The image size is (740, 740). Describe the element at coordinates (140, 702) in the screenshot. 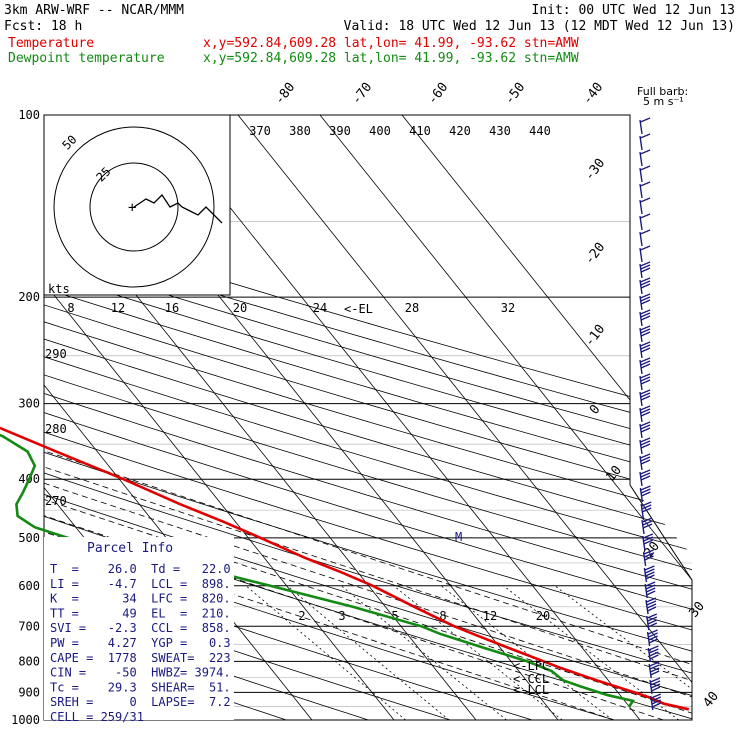

I see `parcel-info-row: SREH = 0 LAPSE= 7.2` at that location.